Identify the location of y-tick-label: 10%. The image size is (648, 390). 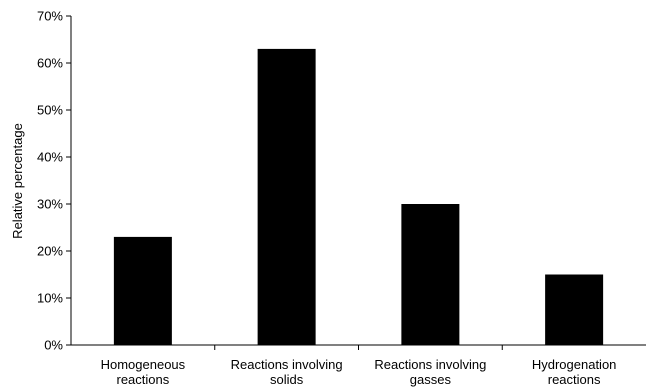
(50, 298).